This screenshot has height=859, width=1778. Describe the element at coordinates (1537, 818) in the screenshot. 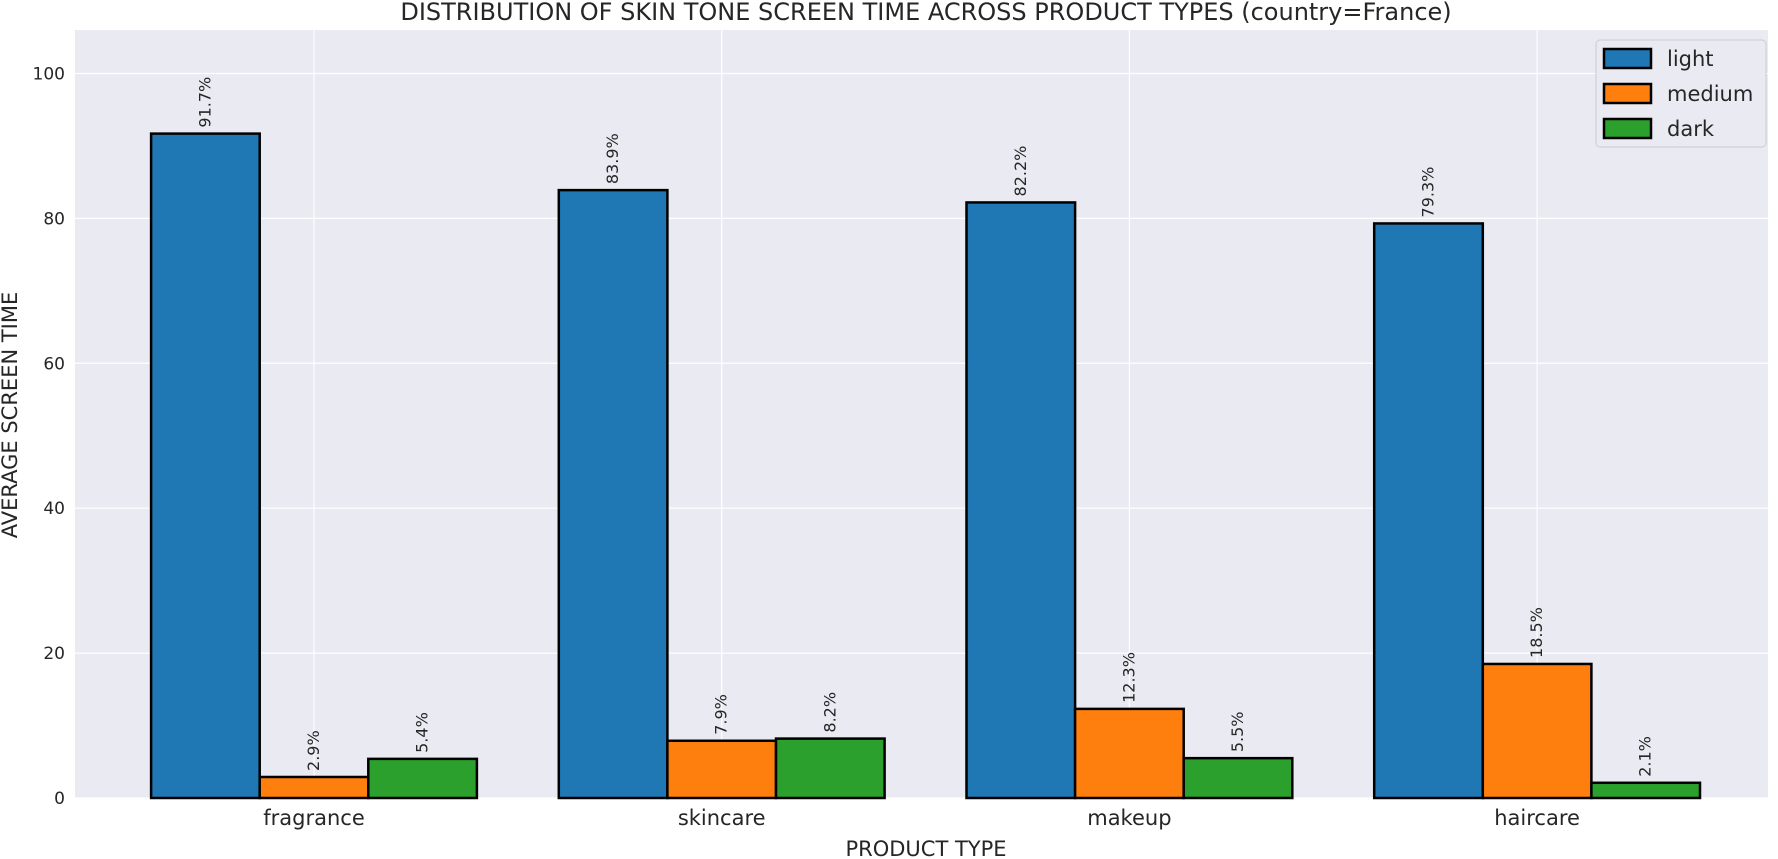

I see `x-tick-label: haircare` at that location.